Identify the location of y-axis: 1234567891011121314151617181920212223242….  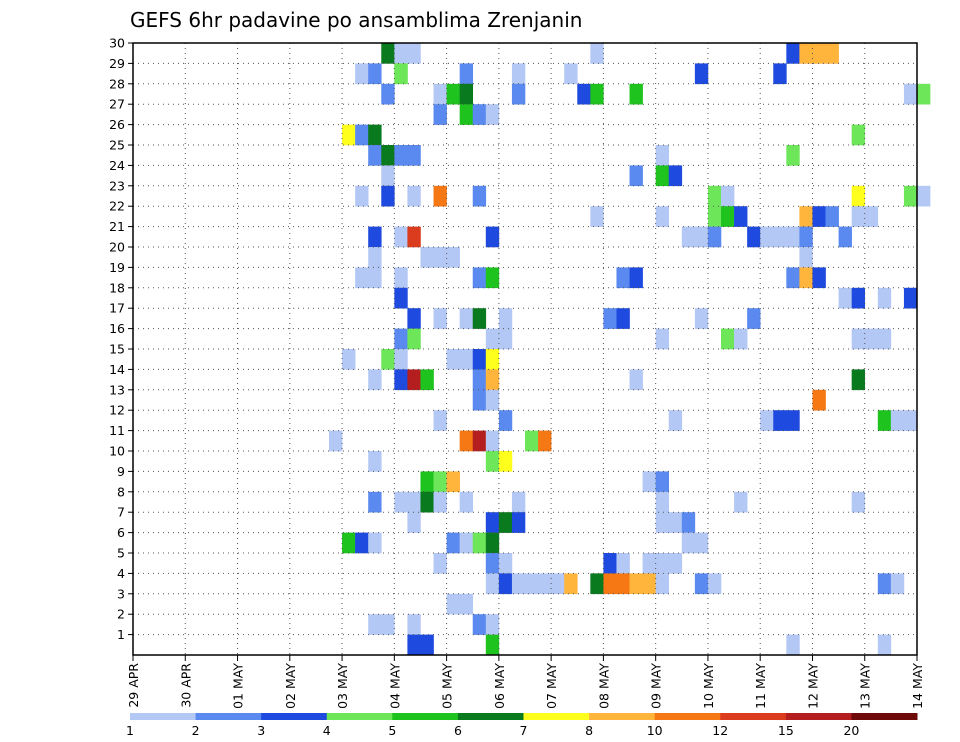
(121, 339).